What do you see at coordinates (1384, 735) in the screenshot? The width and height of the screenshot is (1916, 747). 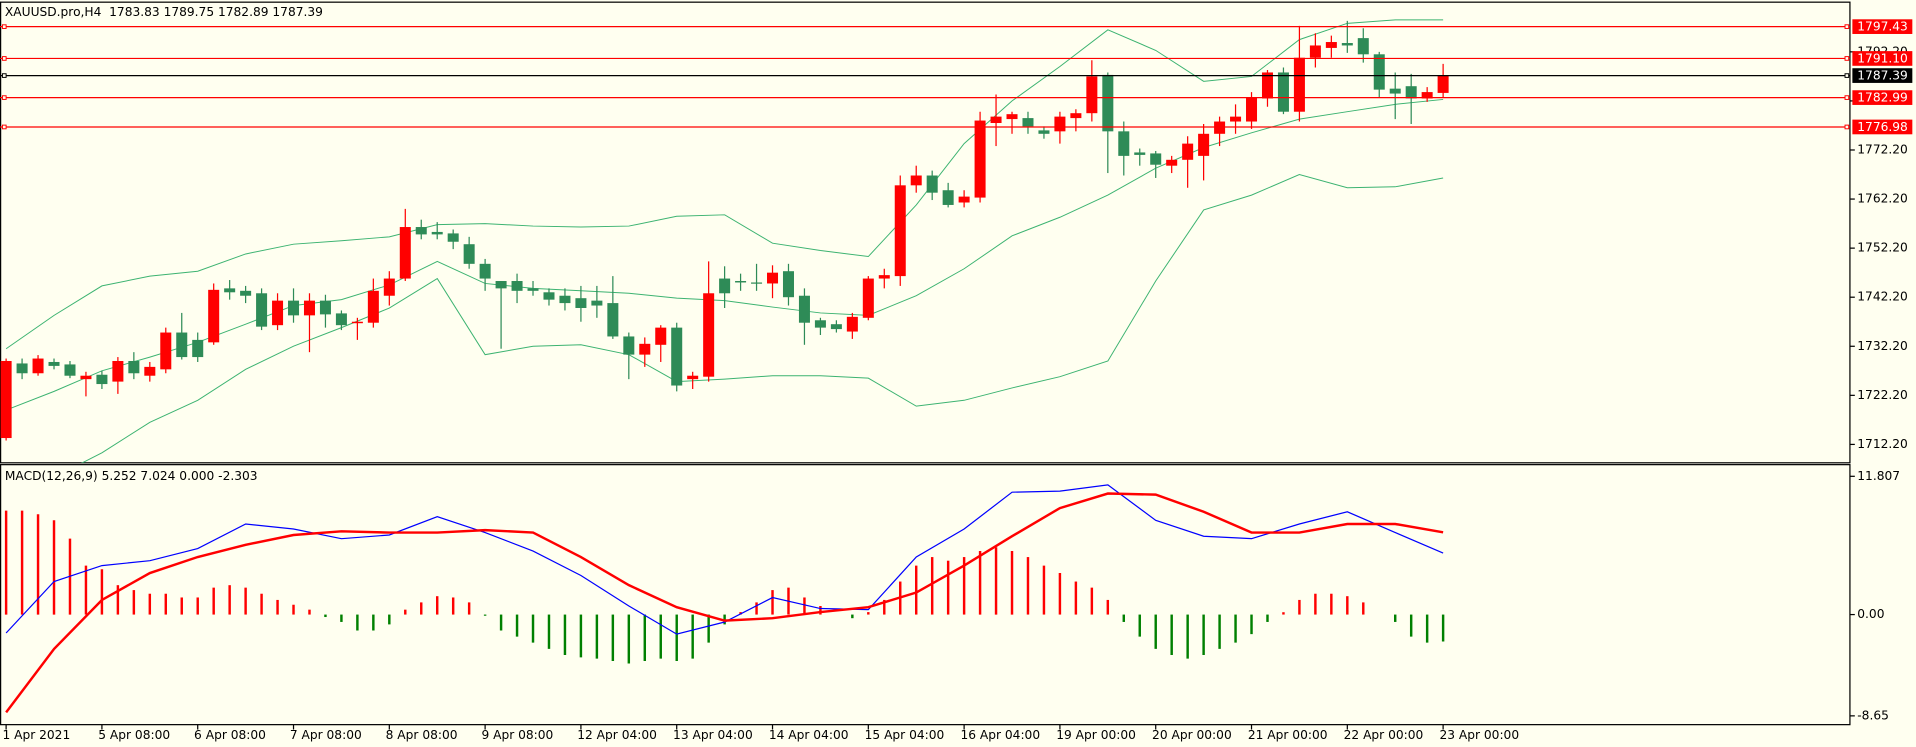 I see `x-tick-label: 22 Apr 00:00` at bounding box center [1384, 735].